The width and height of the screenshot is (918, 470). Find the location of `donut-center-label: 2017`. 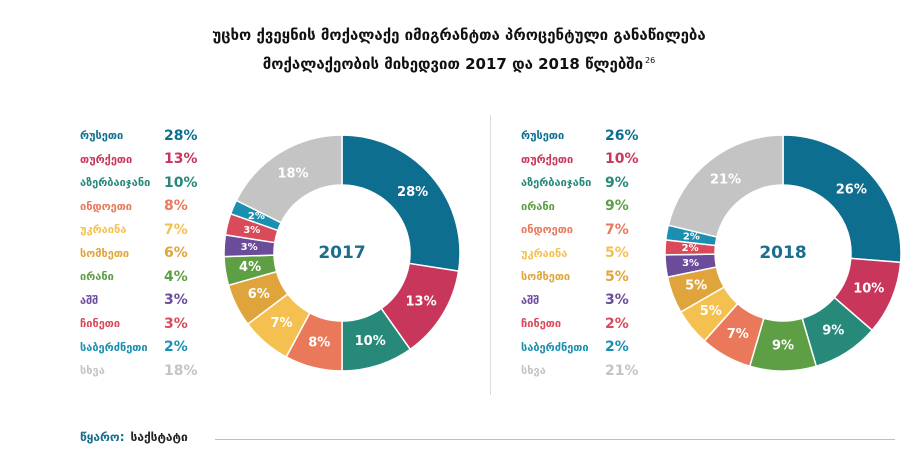

donut-center-label: 2017 is located at coordinates (341, 253).